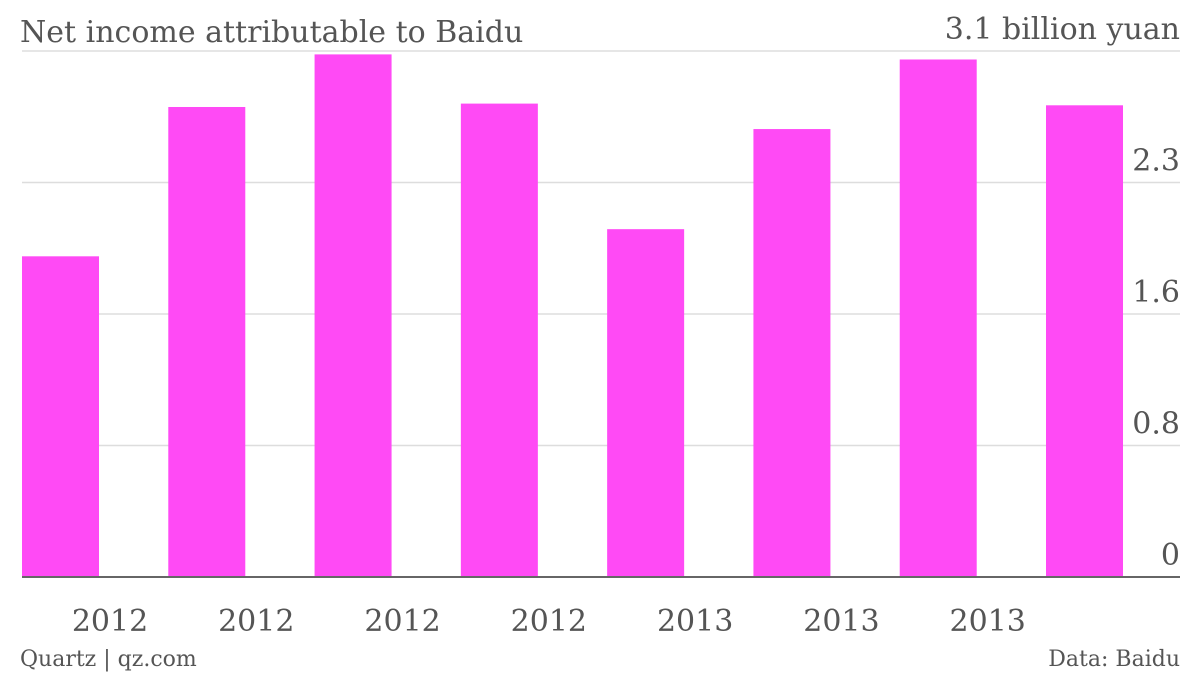 This screenshot has width=1200, height=676. I want to click on credit: Quartz | qz.com, so click(108, 659).